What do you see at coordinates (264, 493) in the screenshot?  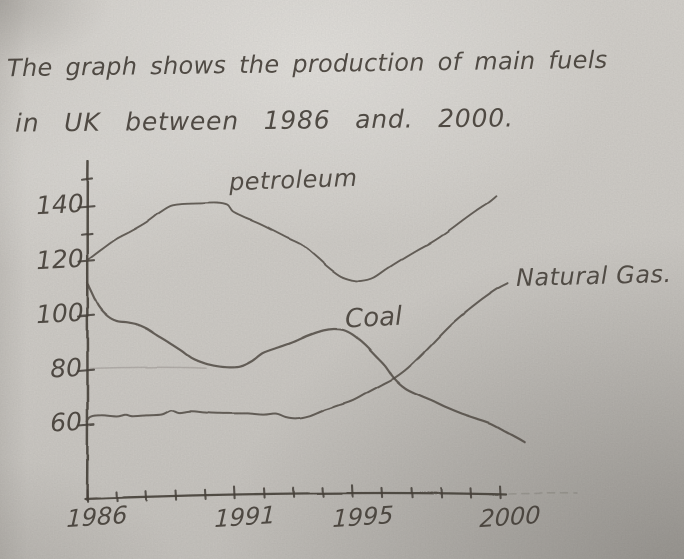 I see `x-tick-1992` at bounding box center [264, 493].